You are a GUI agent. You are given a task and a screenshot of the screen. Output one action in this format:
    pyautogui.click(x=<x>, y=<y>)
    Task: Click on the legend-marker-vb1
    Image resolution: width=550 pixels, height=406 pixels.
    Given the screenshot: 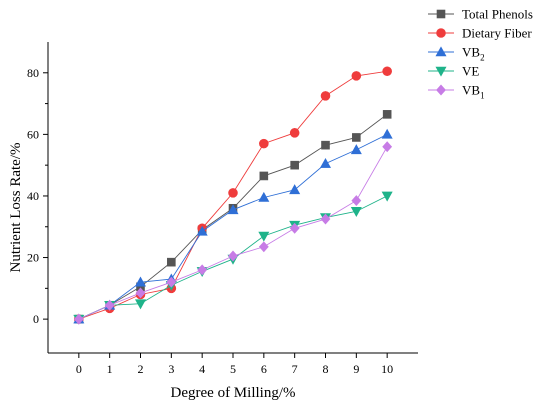 What is the action you would take?
    pyautogui.click(x=441, y=90)
    